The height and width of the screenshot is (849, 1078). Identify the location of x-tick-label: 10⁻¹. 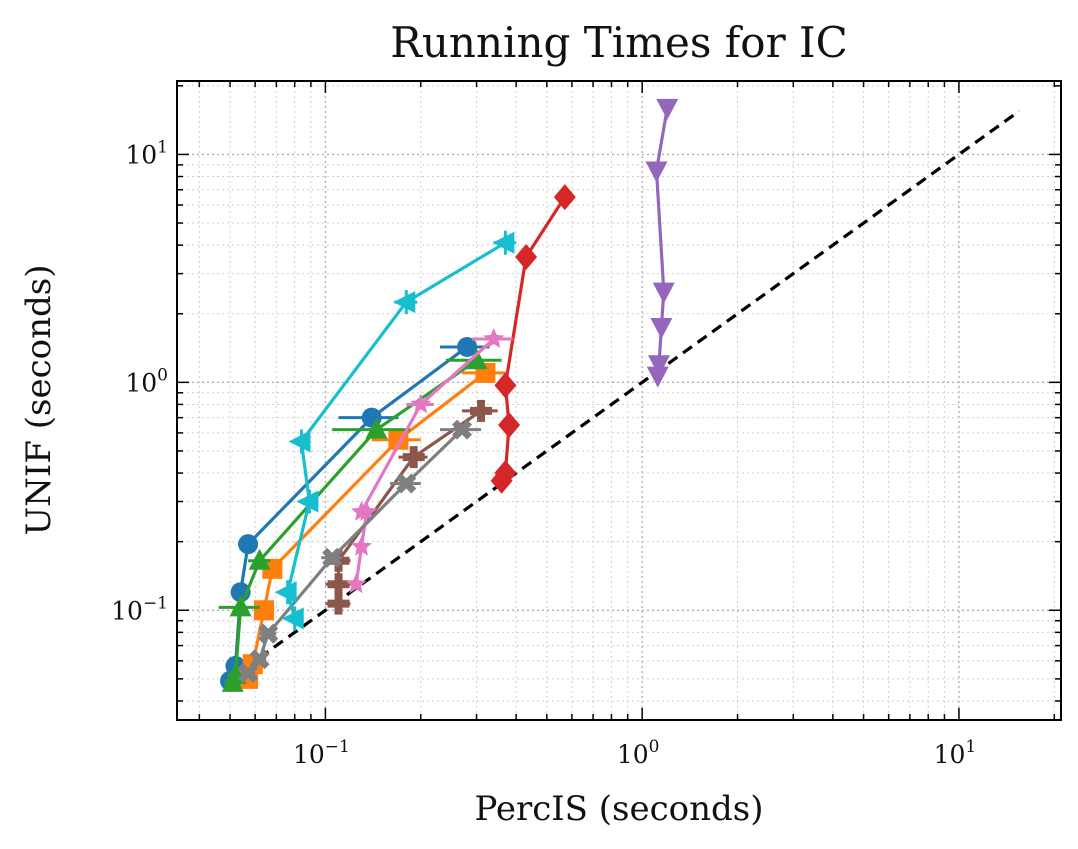
(321, 753).